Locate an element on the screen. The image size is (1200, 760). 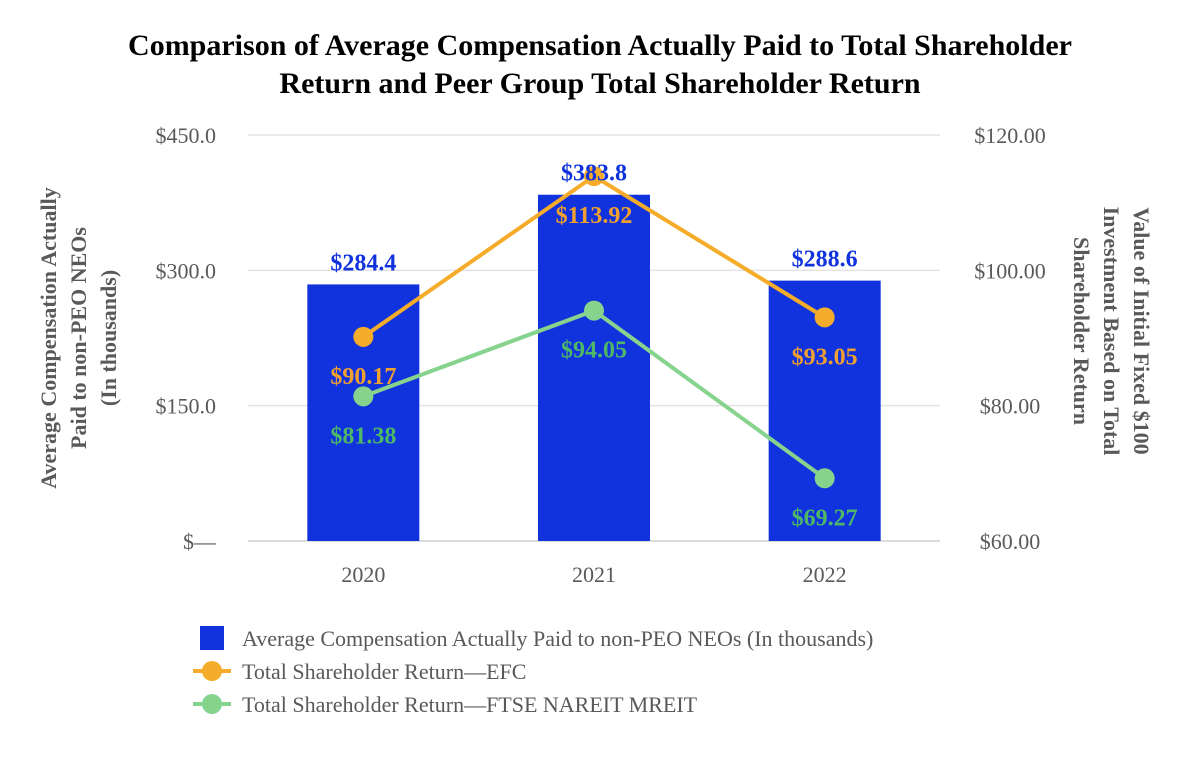
y-right-tick-label: $100.00 is located at coordinates (1010, 270).